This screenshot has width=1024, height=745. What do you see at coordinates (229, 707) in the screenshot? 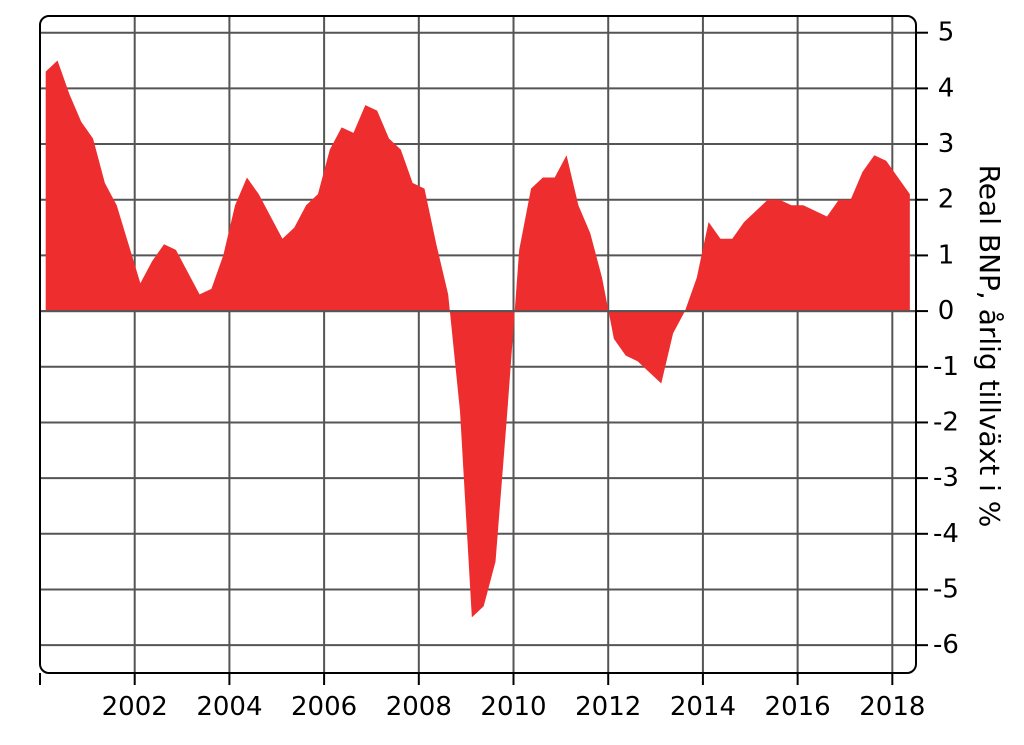
I see `x-tick-label: 2004` at bounding box center [229, 707].